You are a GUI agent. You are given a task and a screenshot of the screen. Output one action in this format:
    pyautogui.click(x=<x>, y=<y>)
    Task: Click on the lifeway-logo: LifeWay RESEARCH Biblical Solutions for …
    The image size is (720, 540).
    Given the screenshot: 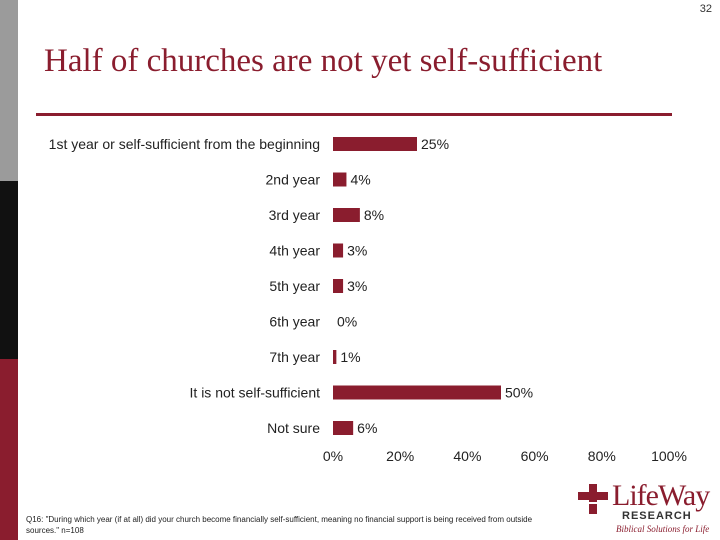 What is the action you would take?
    pyautogui.click(x=645, y=509)
    